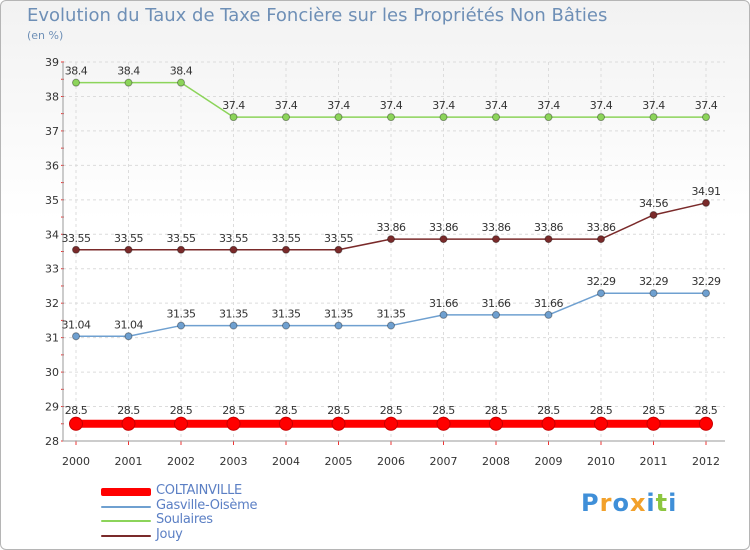  What do you see at coordinates (52, 407) in the screenshot?
I see `y-tick-label: 29` at bounding box center [52, 407].